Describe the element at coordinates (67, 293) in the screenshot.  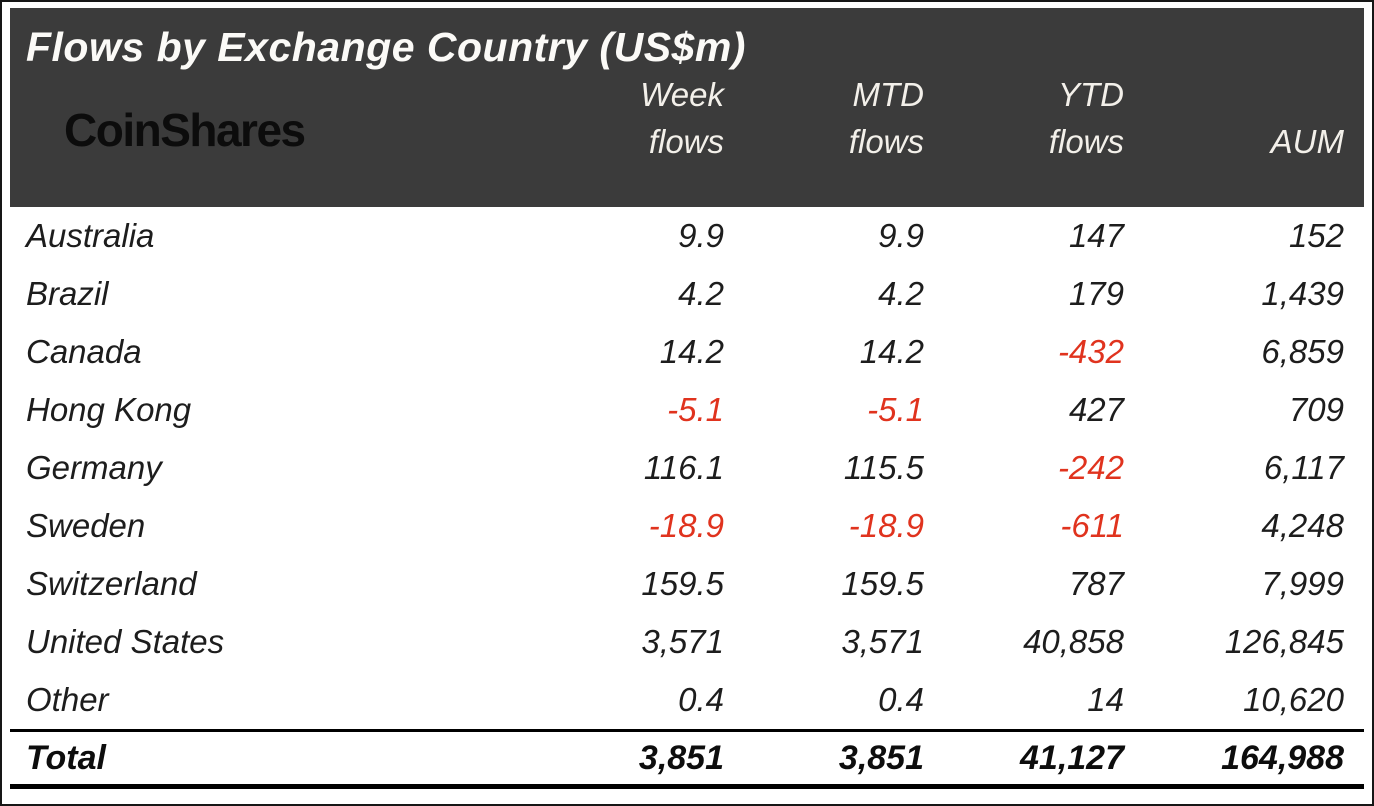
I see `country-cell: Brazil` at that location.